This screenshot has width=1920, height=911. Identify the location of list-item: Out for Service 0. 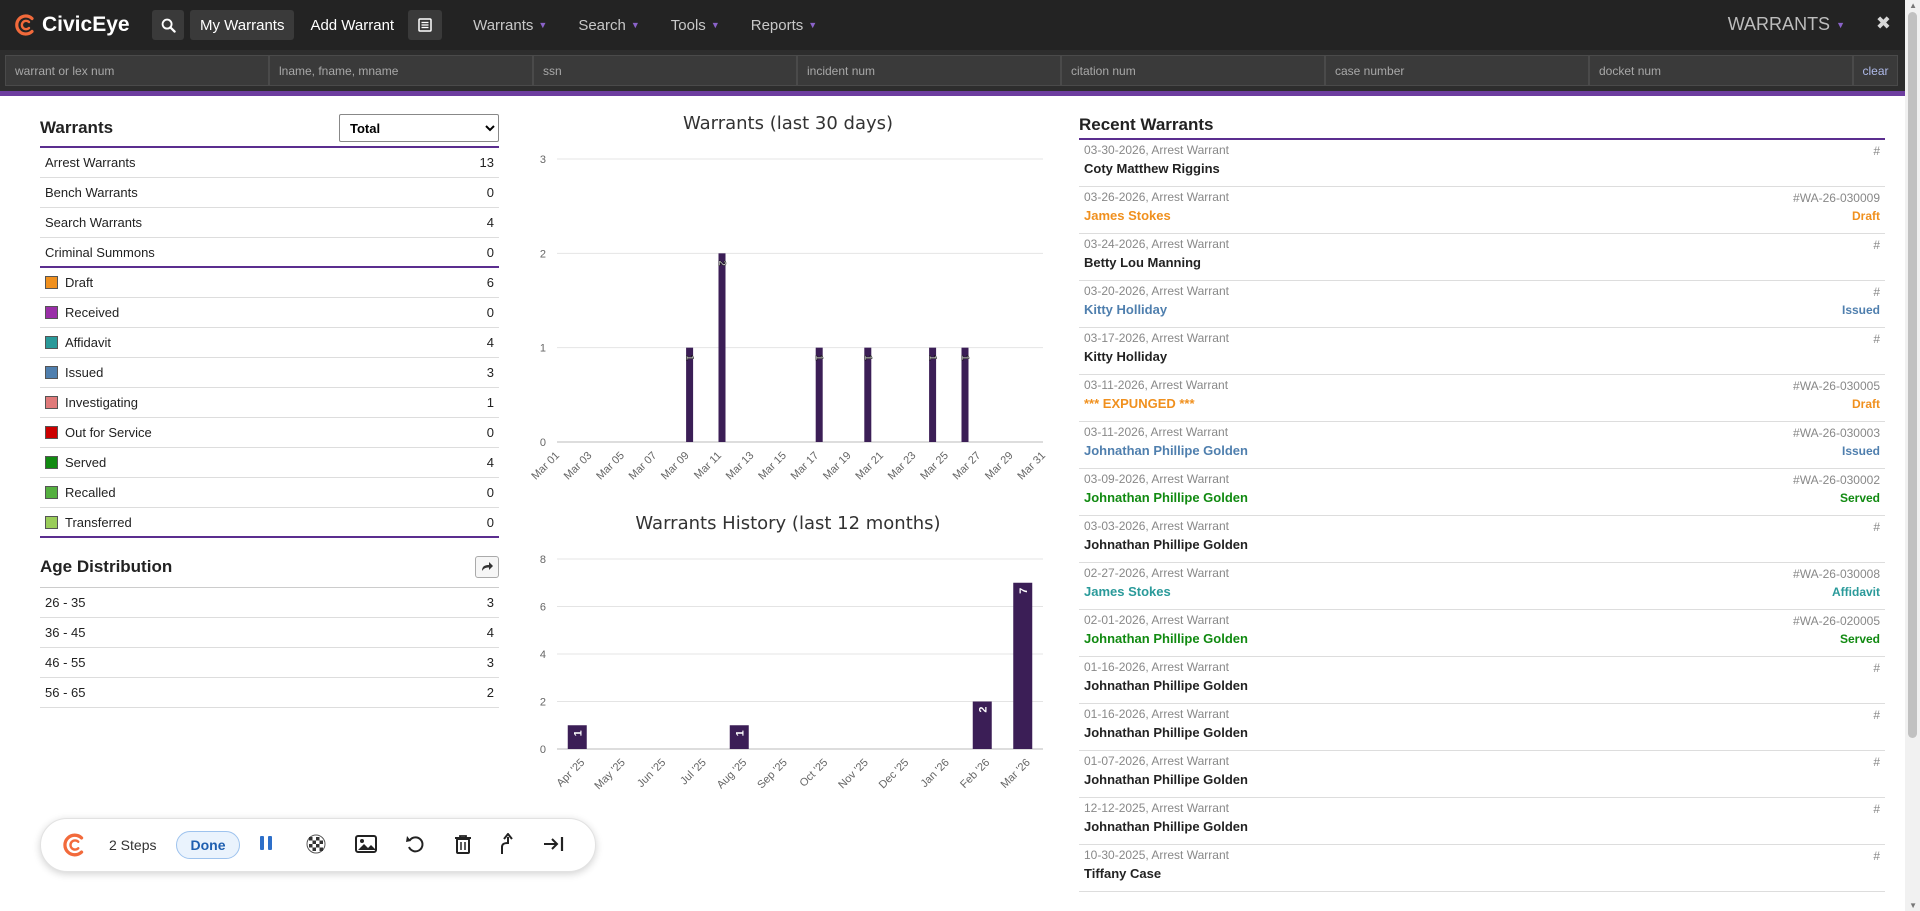
(269, 433).